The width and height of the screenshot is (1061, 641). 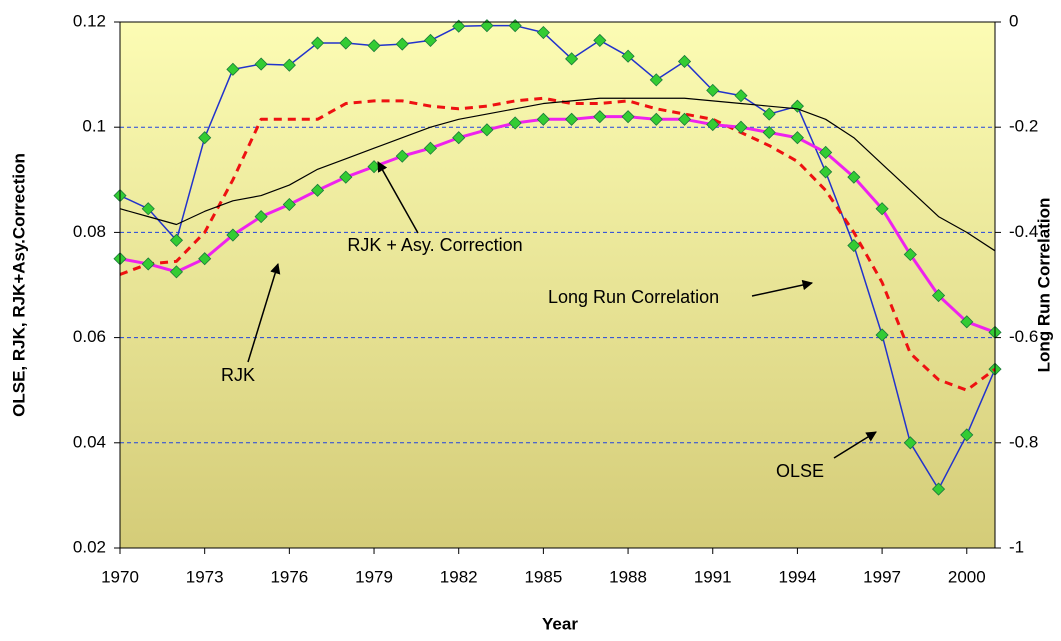 What do you see at coordinates (1023, 336) in the screenshot?
I see `y2-tick-label: -0.6` at bounding box center [1023, 336].